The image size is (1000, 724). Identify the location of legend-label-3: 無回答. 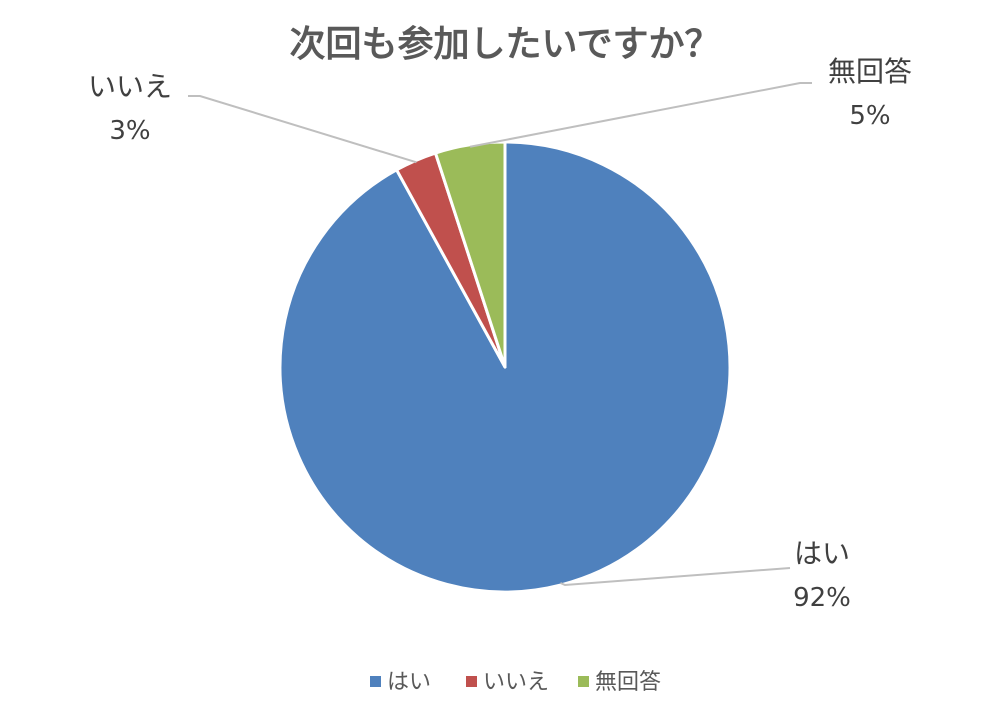
(628, 682).